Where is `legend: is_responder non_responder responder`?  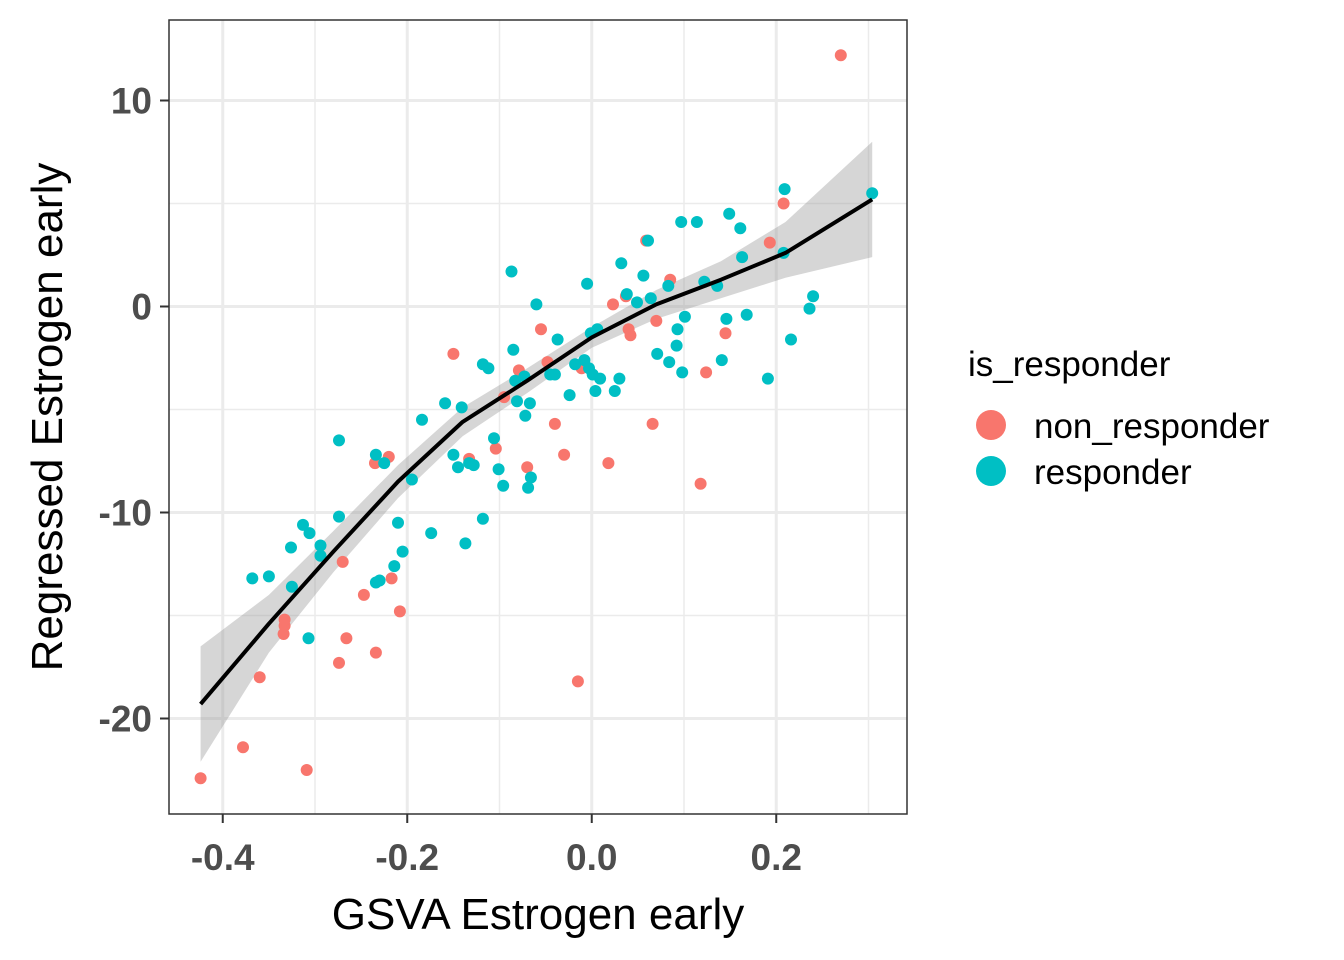
legend: is_responder non_responder responder is located at coordinates (1119, 418).